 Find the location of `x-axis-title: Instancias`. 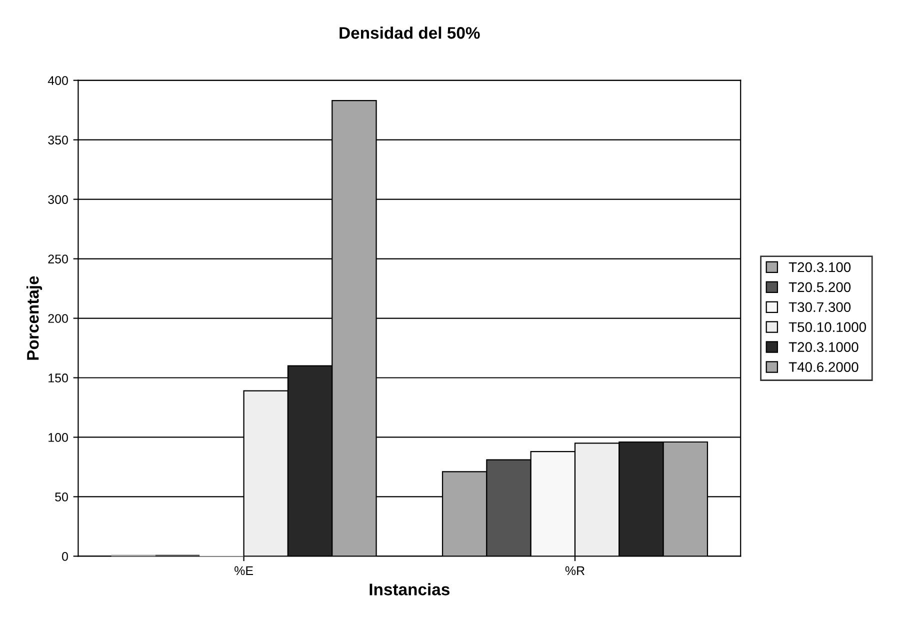

x-axis-title: Instancias is located at coordinates (410, 589).